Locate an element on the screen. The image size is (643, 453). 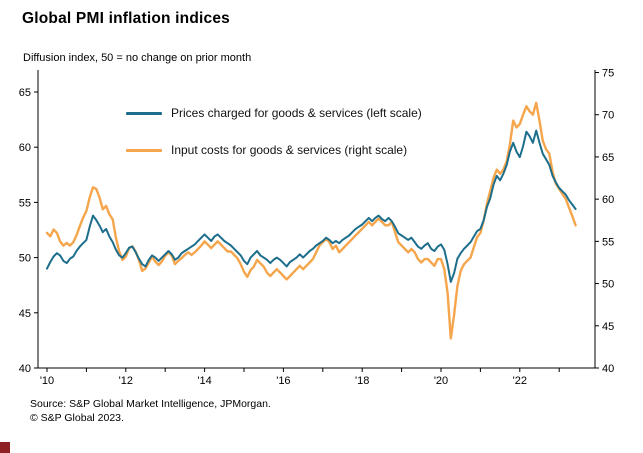
x-axis-tick-label: '18 is located at coordinates (362, 381).